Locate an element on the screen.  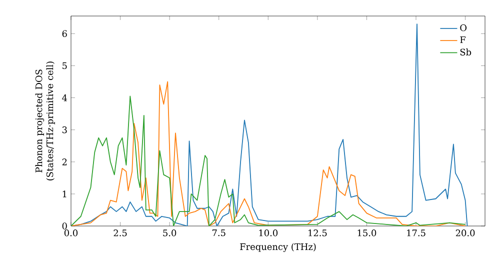
y-axis-title: Phonon projected DOS (States/THz·primitive cell) is located at coordinates (45, 121).